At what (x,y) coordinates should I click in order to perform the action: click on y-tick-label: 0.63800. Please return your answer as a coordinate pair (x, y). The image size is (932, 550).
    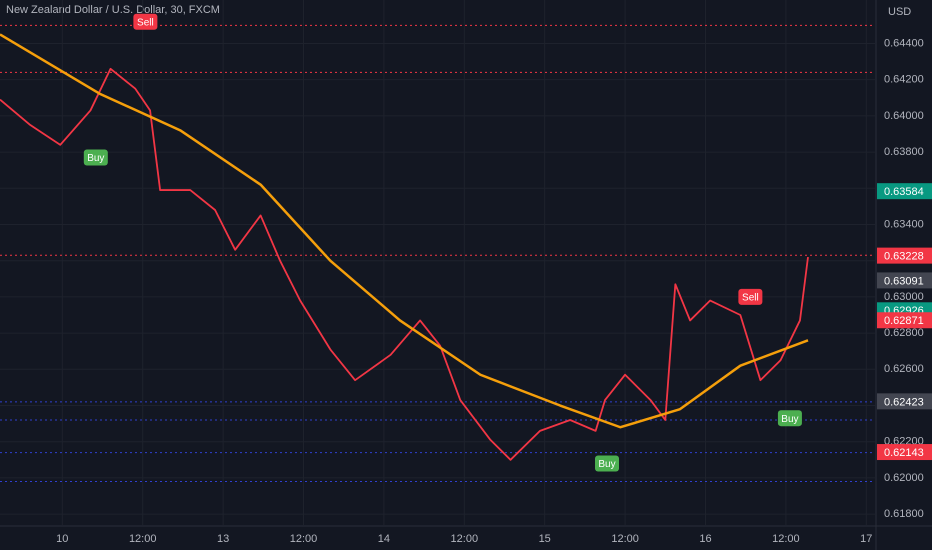
    Looking at the image, I should click on (904, 152).